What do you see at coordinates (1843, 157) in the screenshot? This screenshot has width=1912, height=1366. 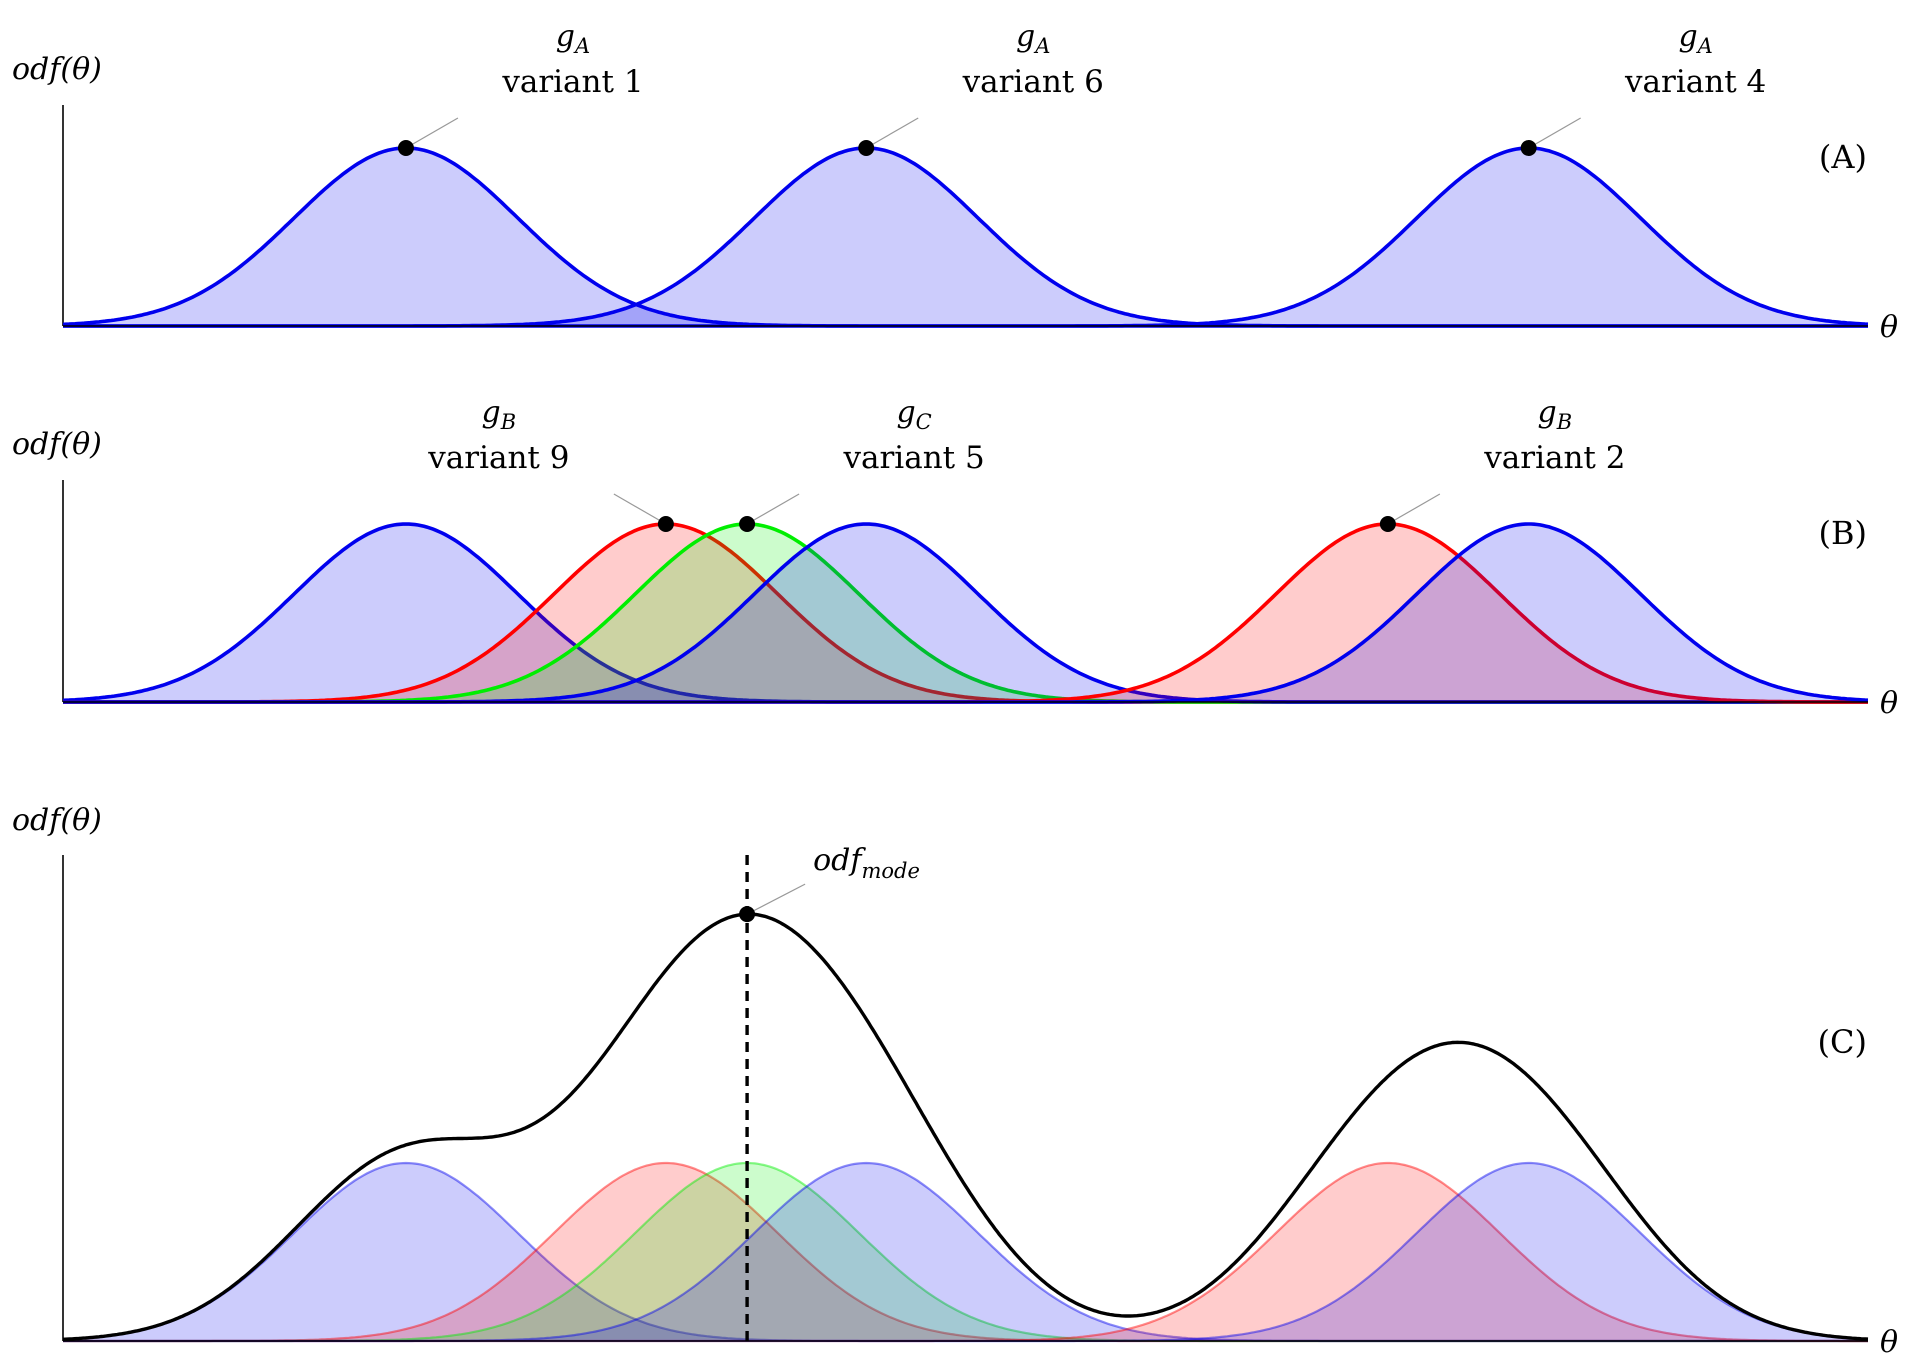 I see `panel-label: (A)` at bounding box center [1843, 157].